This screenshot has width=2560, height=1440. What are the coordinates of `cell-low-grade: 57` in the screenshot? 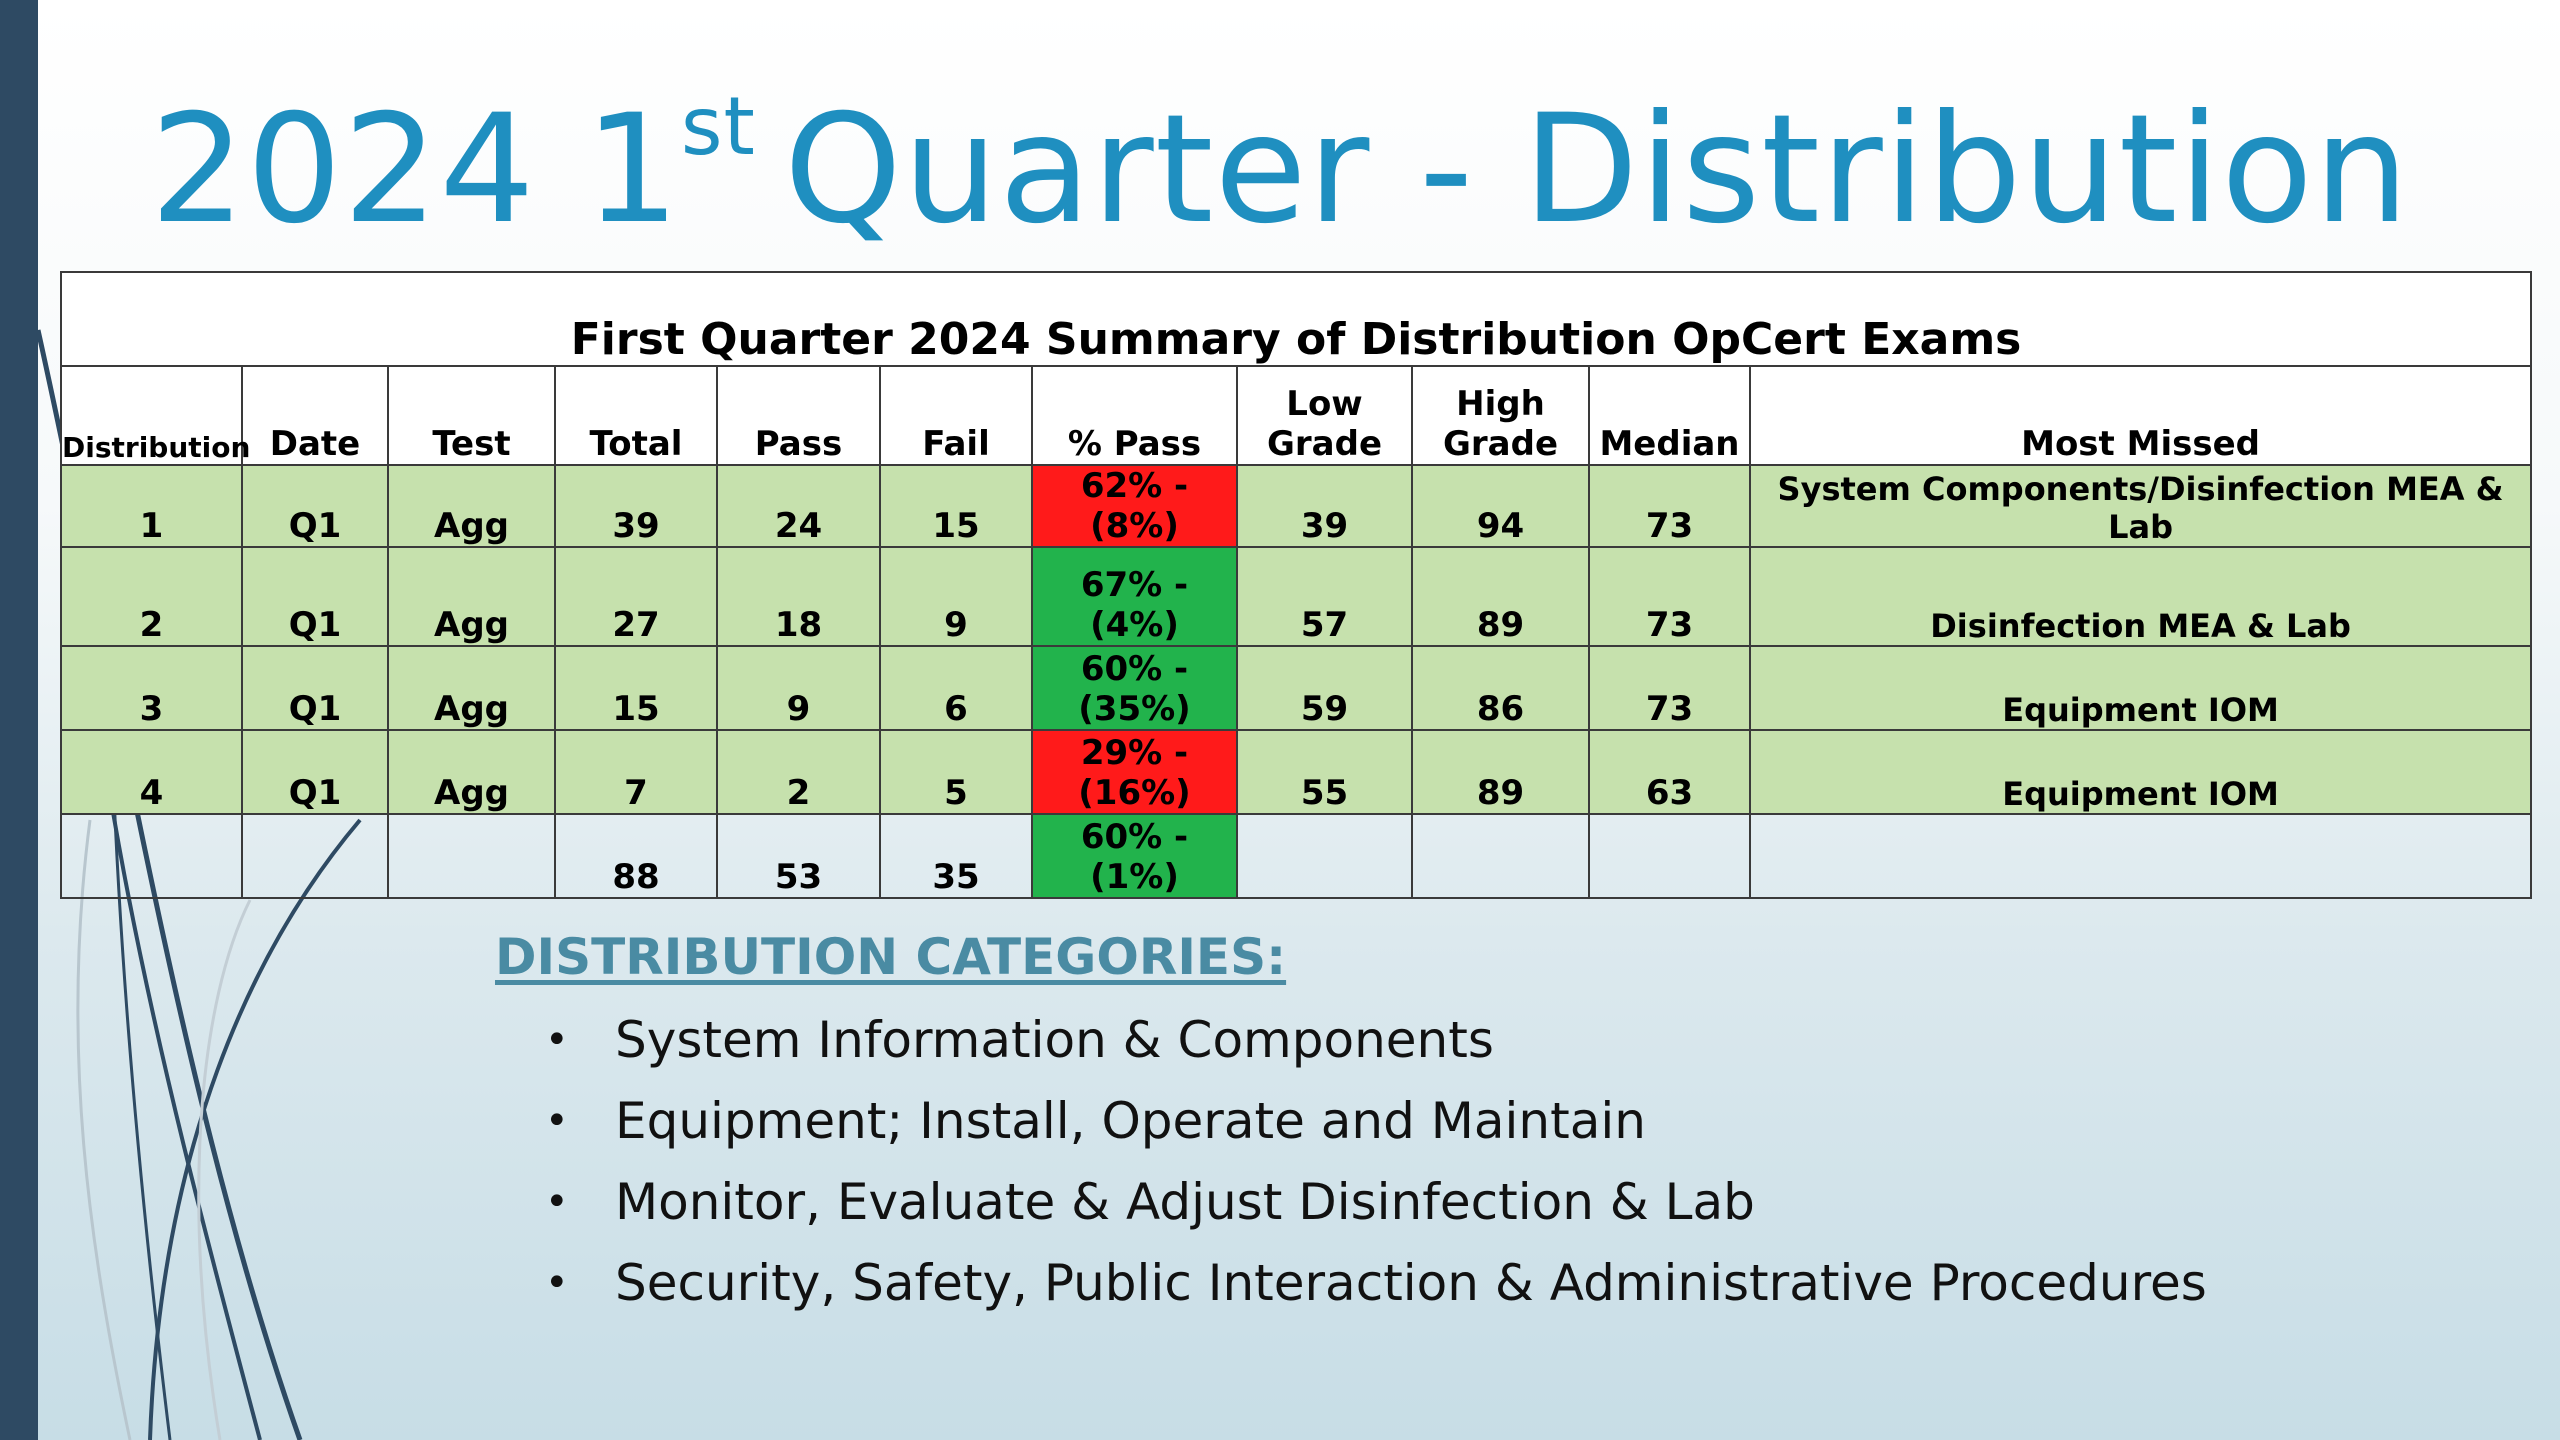 It's located at (1324, 596).